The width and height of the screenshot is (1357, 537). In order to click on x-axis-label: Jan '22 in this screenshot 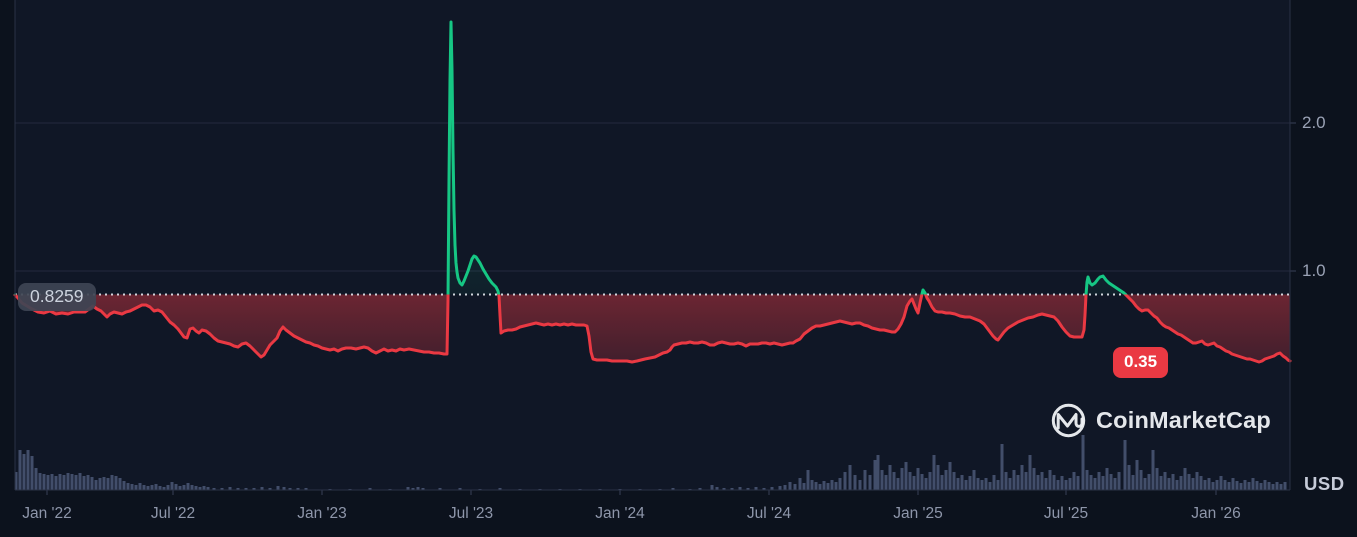, I will do `click(47, 513)`.